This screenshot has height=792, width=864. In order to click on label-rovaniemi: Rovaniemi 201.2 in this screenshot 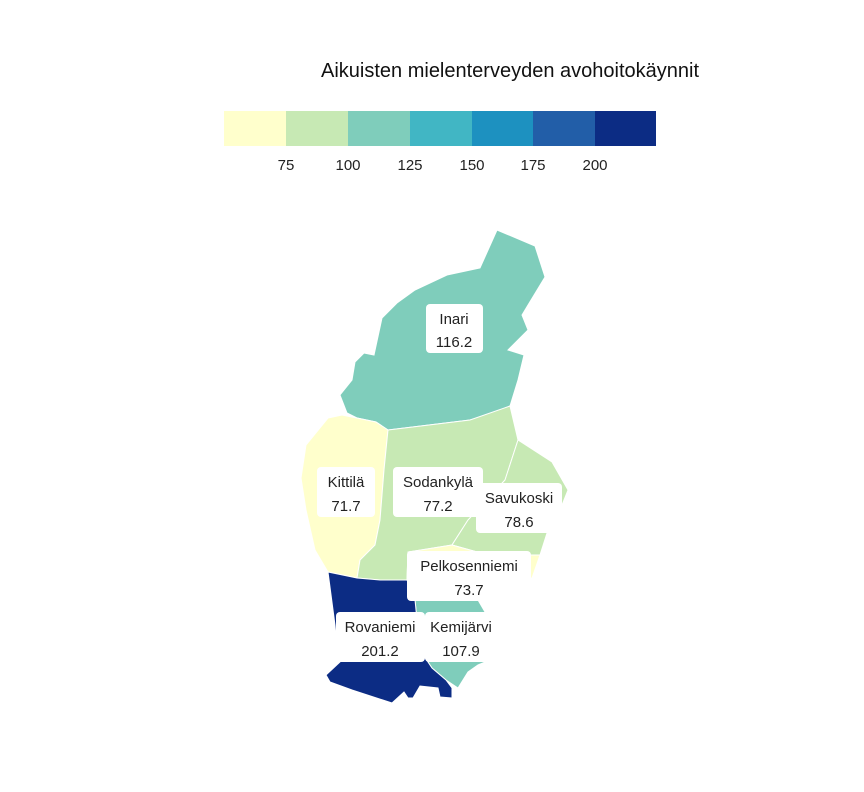, I will do `click(380, 637)`.